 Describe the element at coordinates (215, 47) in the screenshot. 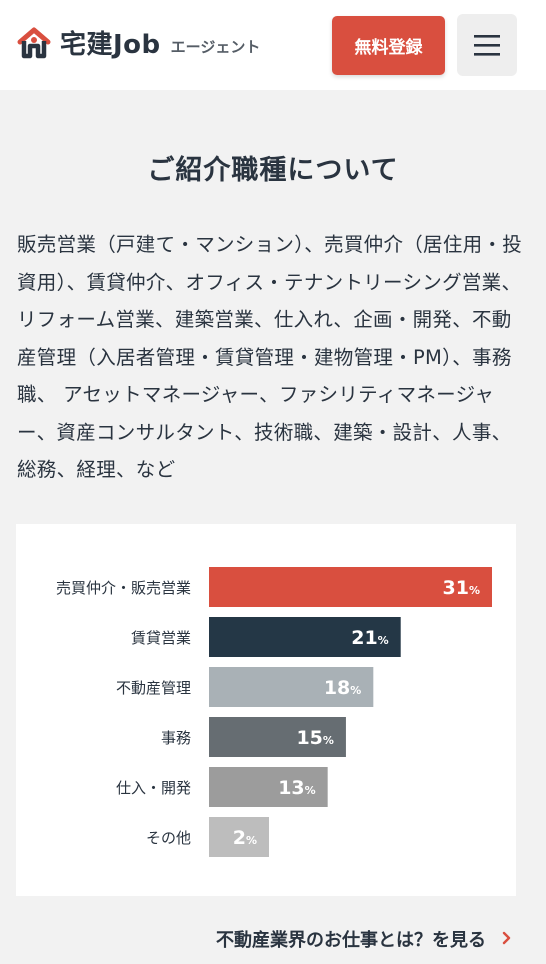

I see `logo-subtext: エージェント` at that location.